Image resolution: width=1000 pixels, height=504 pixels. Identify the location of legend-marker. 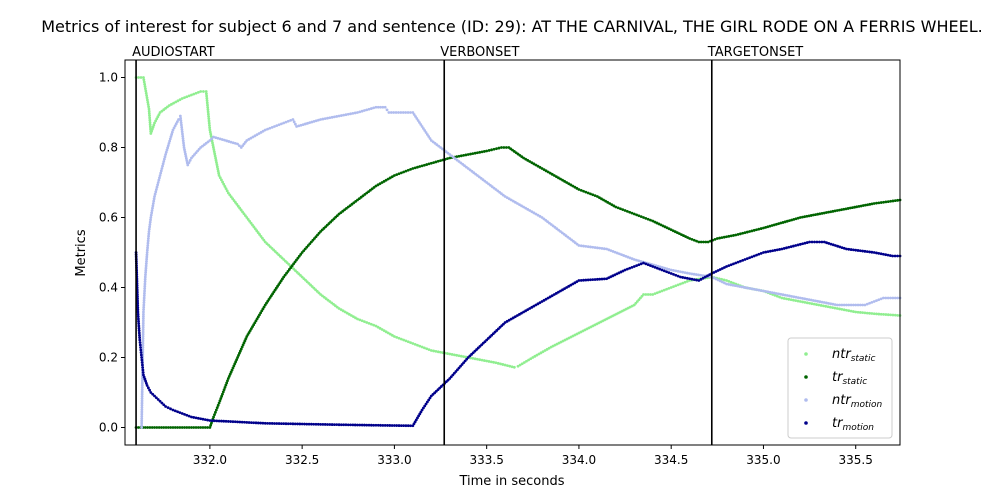
(806, 423).